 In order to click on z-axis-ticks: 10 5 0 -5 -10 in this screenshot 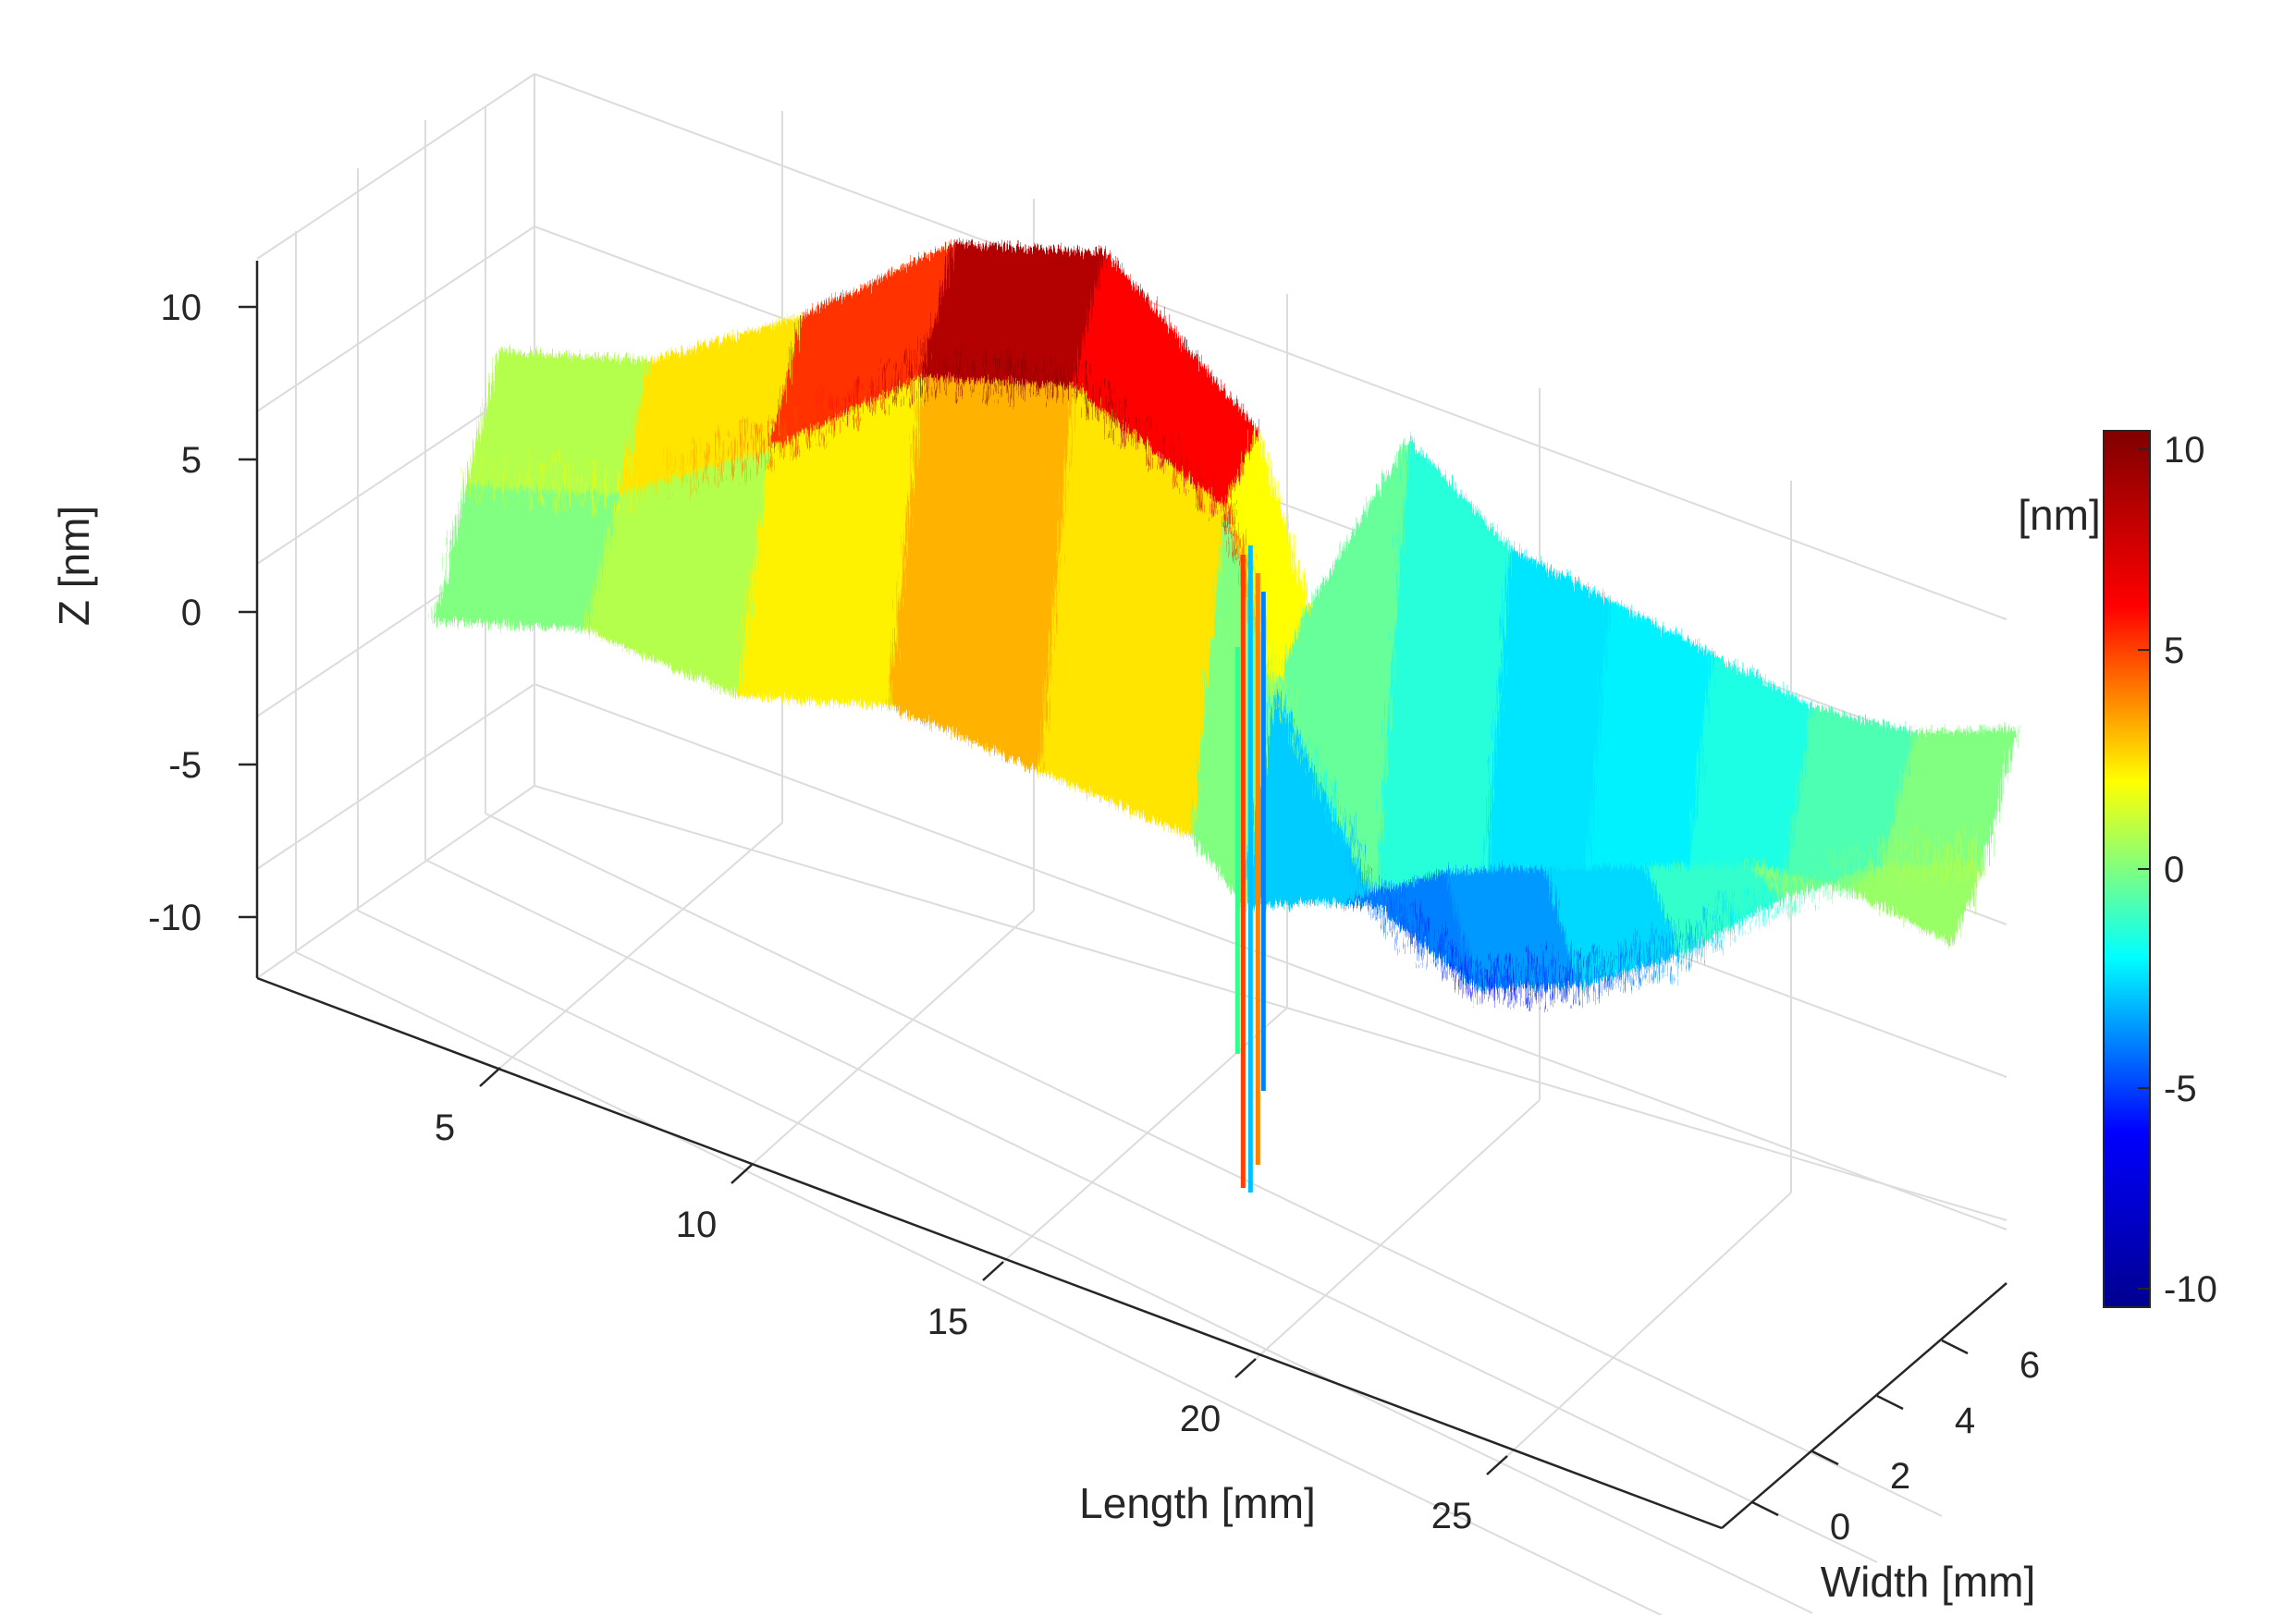, I will do `click(202, 613)`.